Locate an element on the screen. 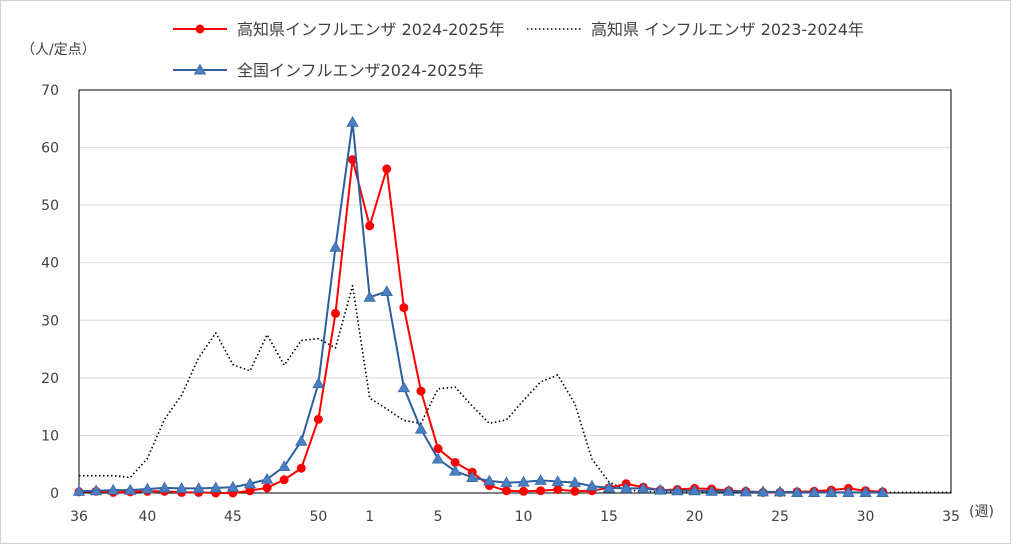  x-tick-label: 10 is located at coordinates (524, 517).